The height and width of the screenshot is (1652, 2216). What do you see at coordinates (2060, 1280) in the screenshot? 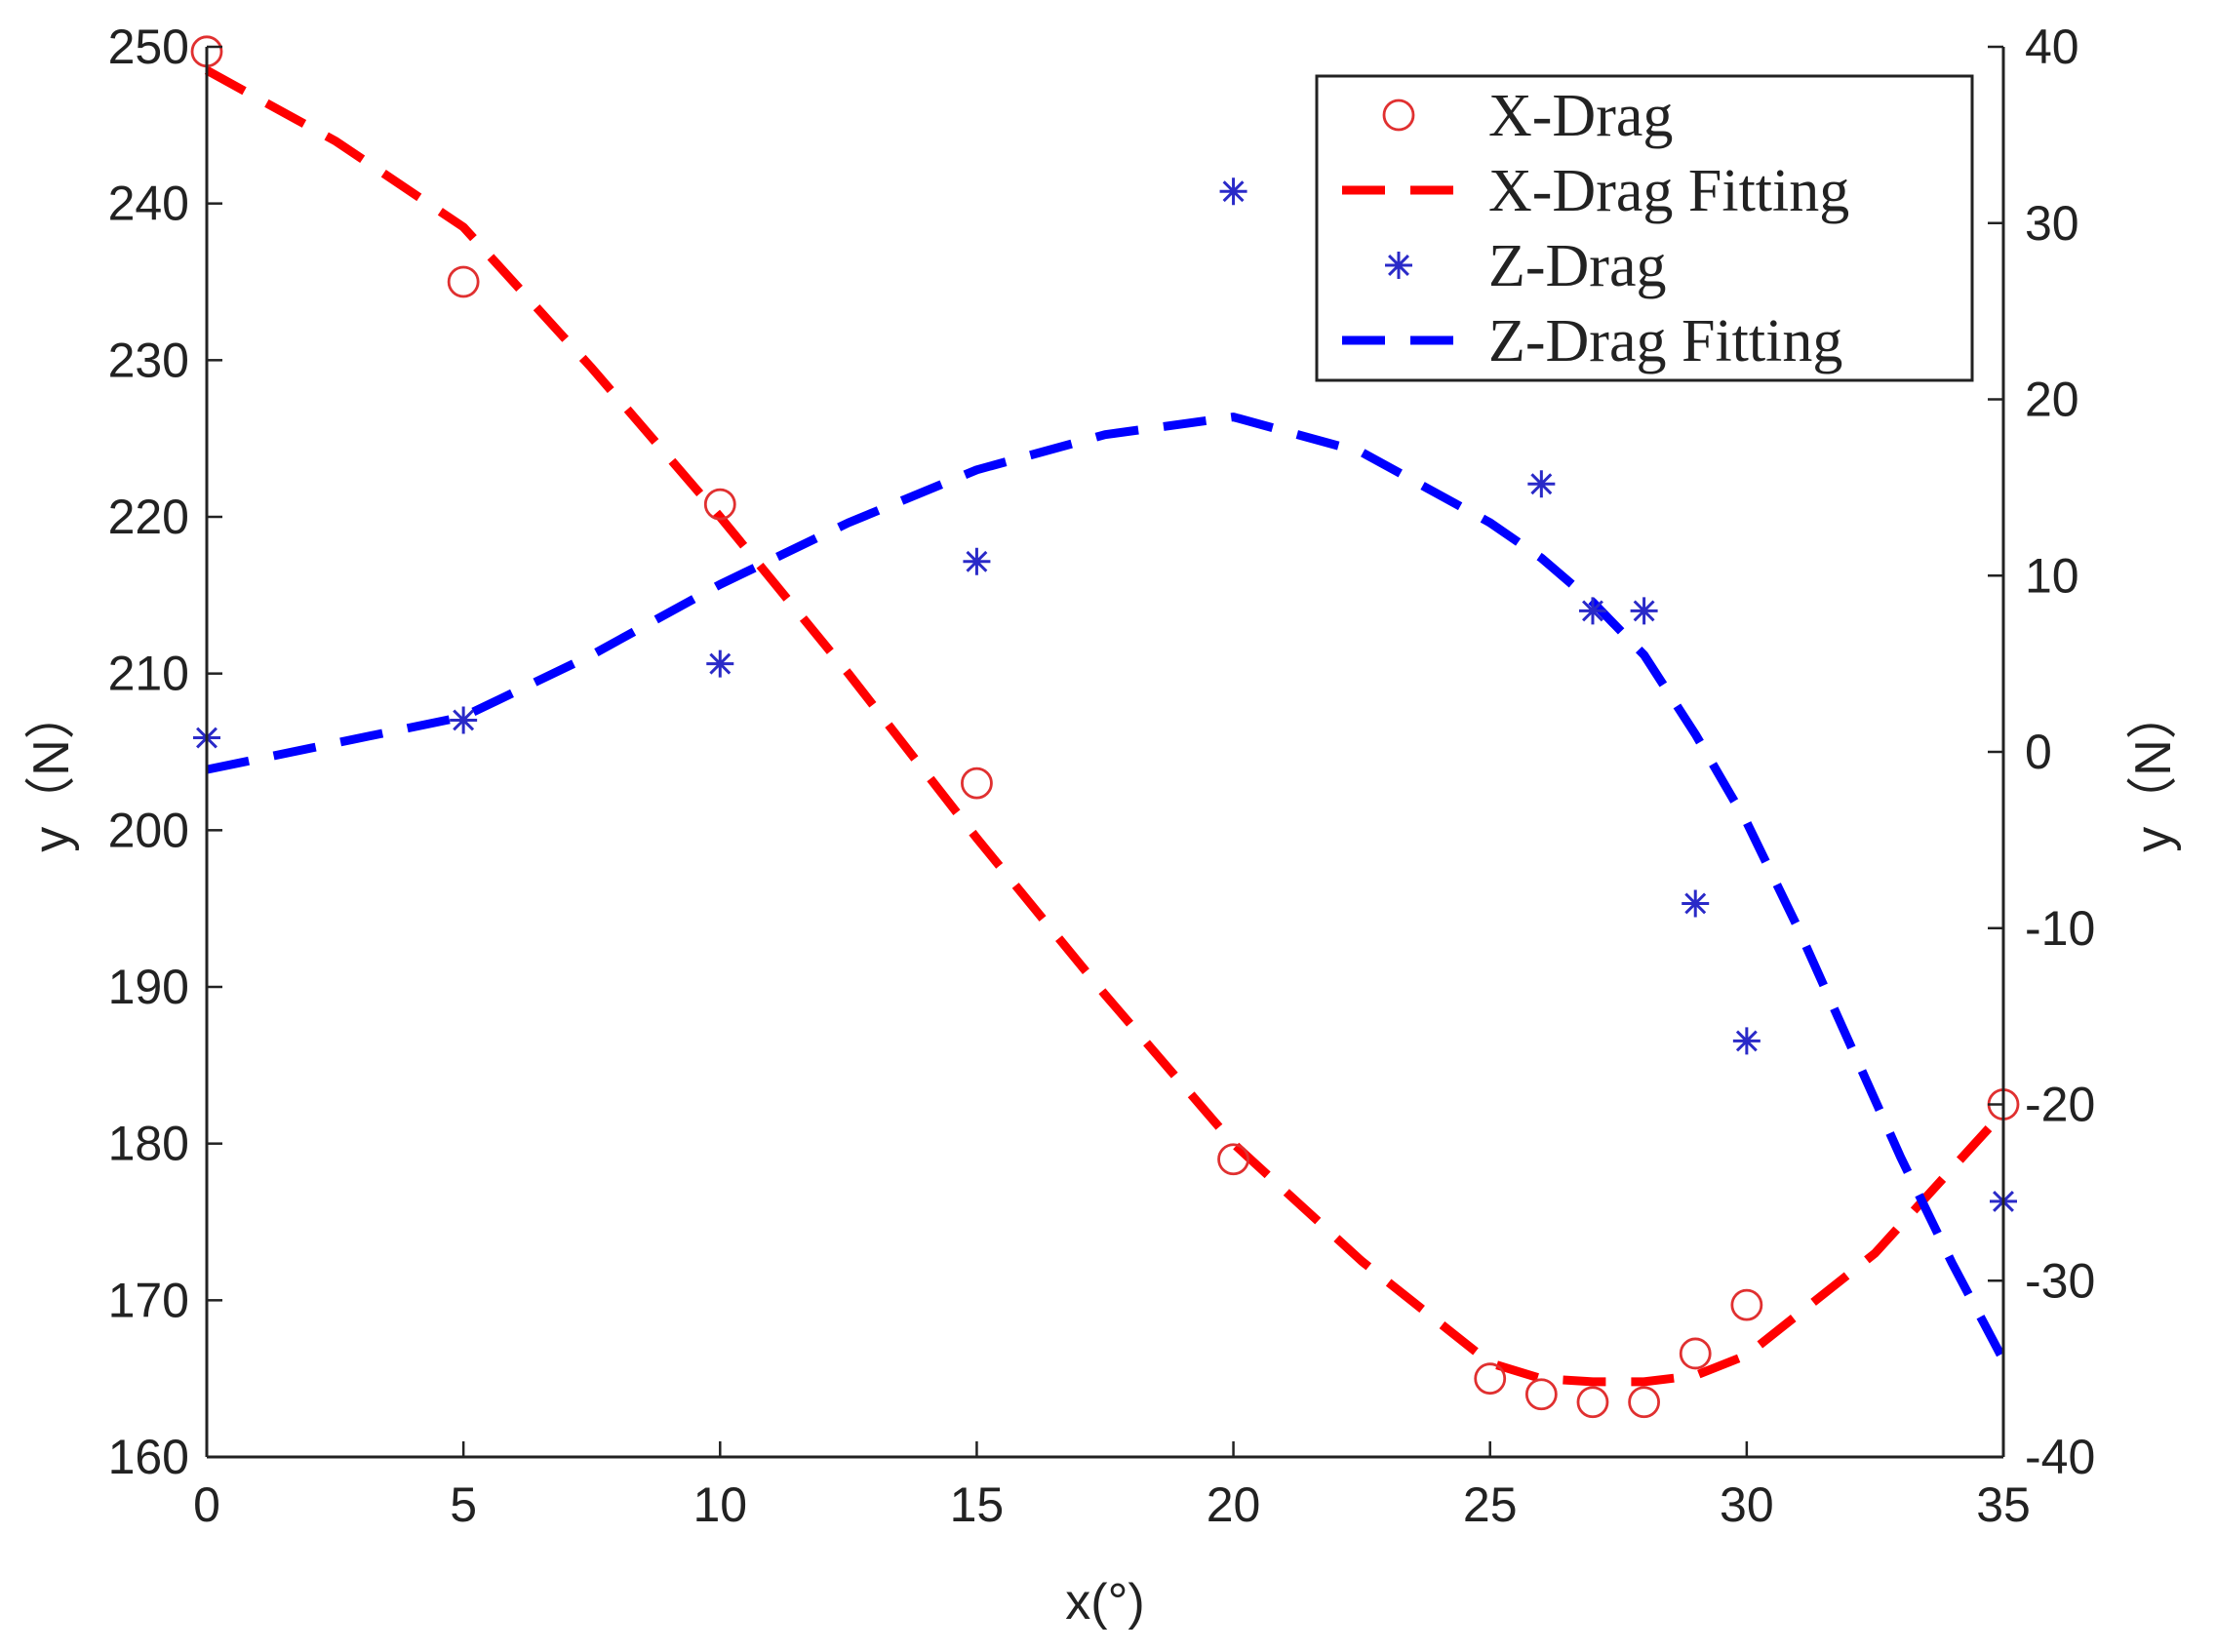
I see `y-right-tick-label: -30` at bounding box center [2060, 1280].